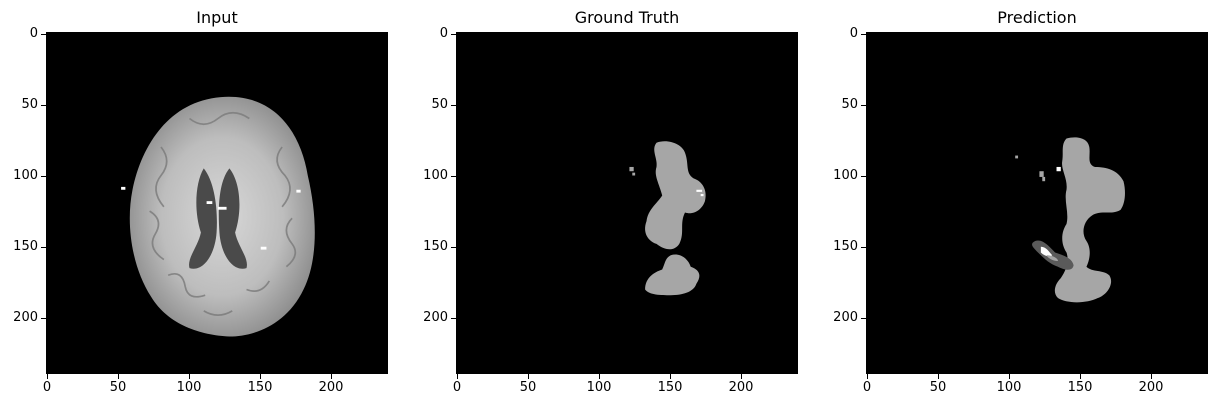 The image size is (1222, 407). I want to click on panel-title: Input, so click(217, 17).